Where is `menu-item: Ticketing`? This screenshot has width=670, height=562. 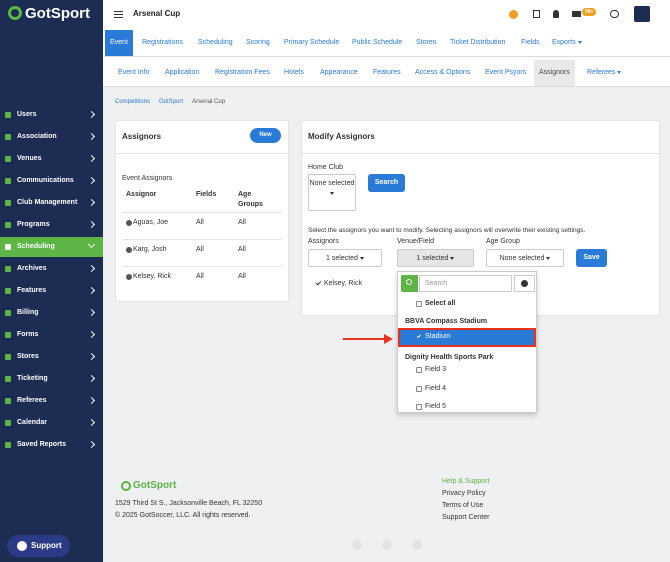 menu-item: Ticketing is located at coordinates (51, 379).